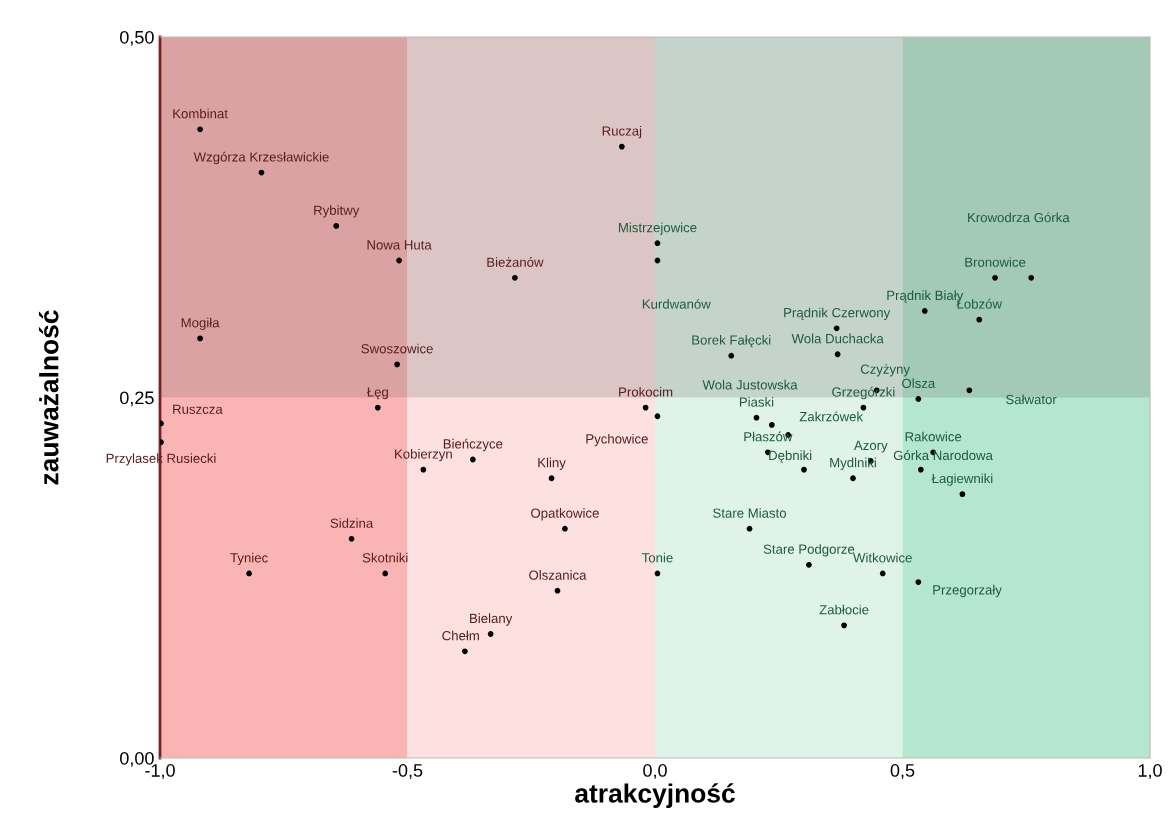 The image size is (1173, 839). What do you see at coordinates (385, 557) in the screenshot?
I see `annotation: Skotniki` at bounding box center [385, 557].